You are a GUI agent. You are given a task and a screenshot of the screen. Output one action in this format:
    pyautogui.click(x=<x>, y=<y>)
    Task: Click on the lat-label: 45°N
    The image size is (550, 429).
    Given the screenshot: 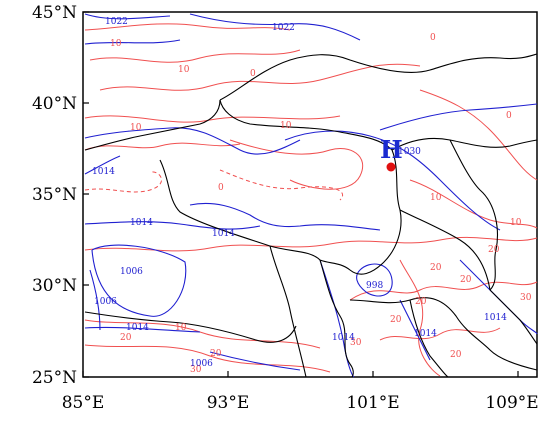 What is the action you would take?
    pyautogui.click(x=54, y=13)
    